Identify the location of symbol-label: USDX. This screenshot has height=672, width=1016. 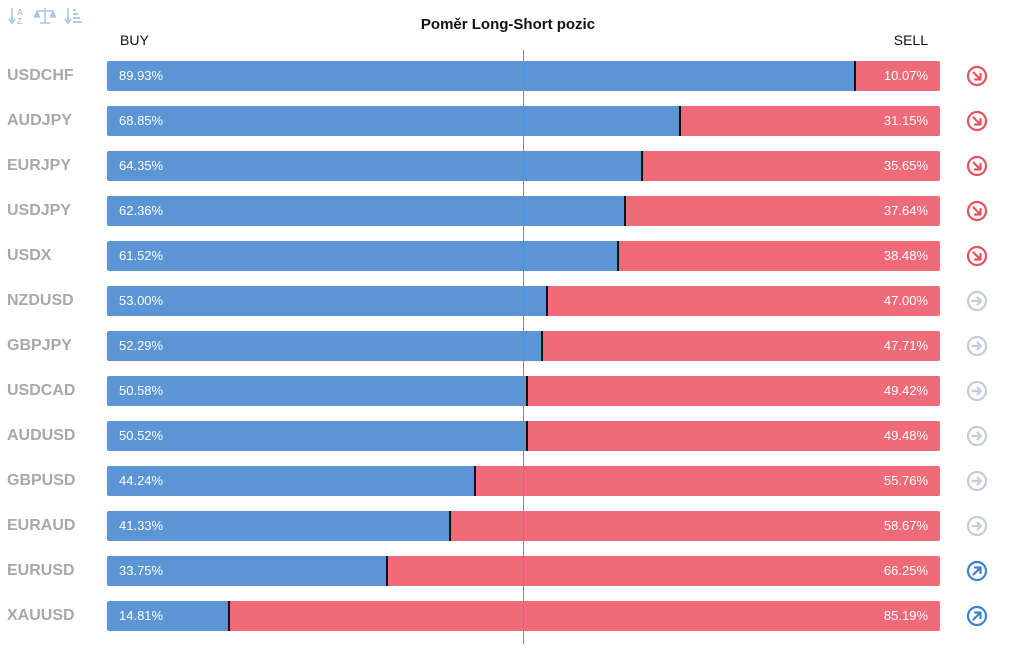
(29, 255).